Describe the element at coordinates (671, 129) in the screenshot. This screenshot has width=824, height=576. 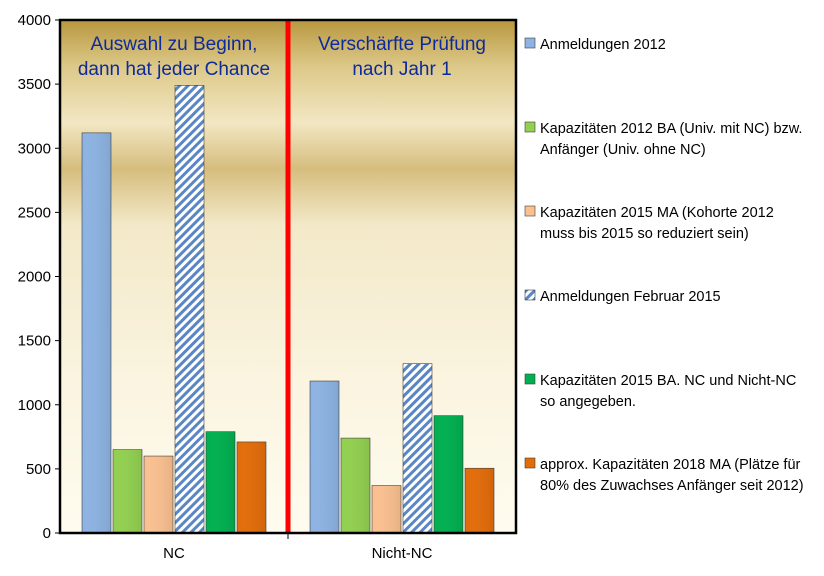
I see `legend-label: Kapazitäten 2012 BA (Univ. mit NC) bzw.` at that location.